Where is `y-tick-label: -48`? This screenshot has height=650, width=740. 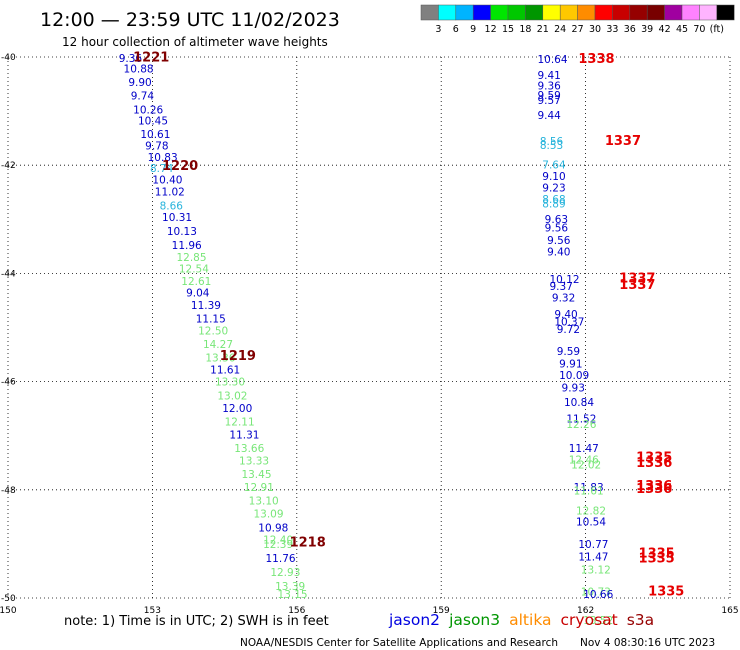
y-tick-label: -48 is located at coordinates (8, 491).